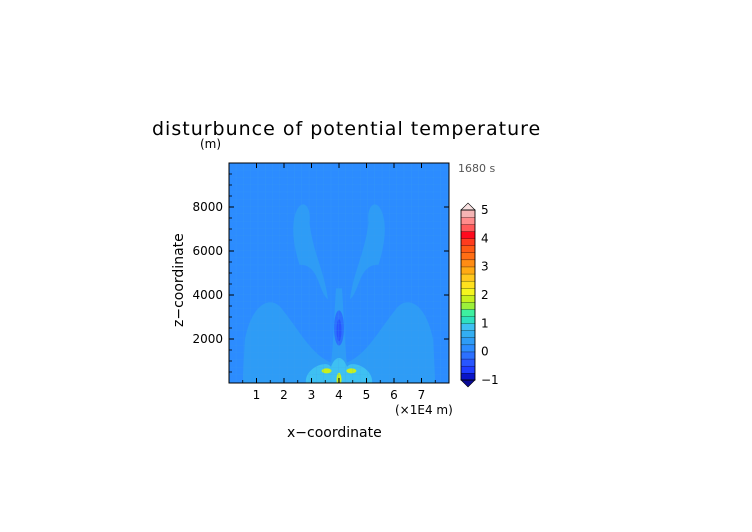 Image resolution: width=752 pixels, height=532 pixels. Describe the element at coordinates (485, 238) in the screenshot. I see `colorbar-tick-label: 4` at that location.